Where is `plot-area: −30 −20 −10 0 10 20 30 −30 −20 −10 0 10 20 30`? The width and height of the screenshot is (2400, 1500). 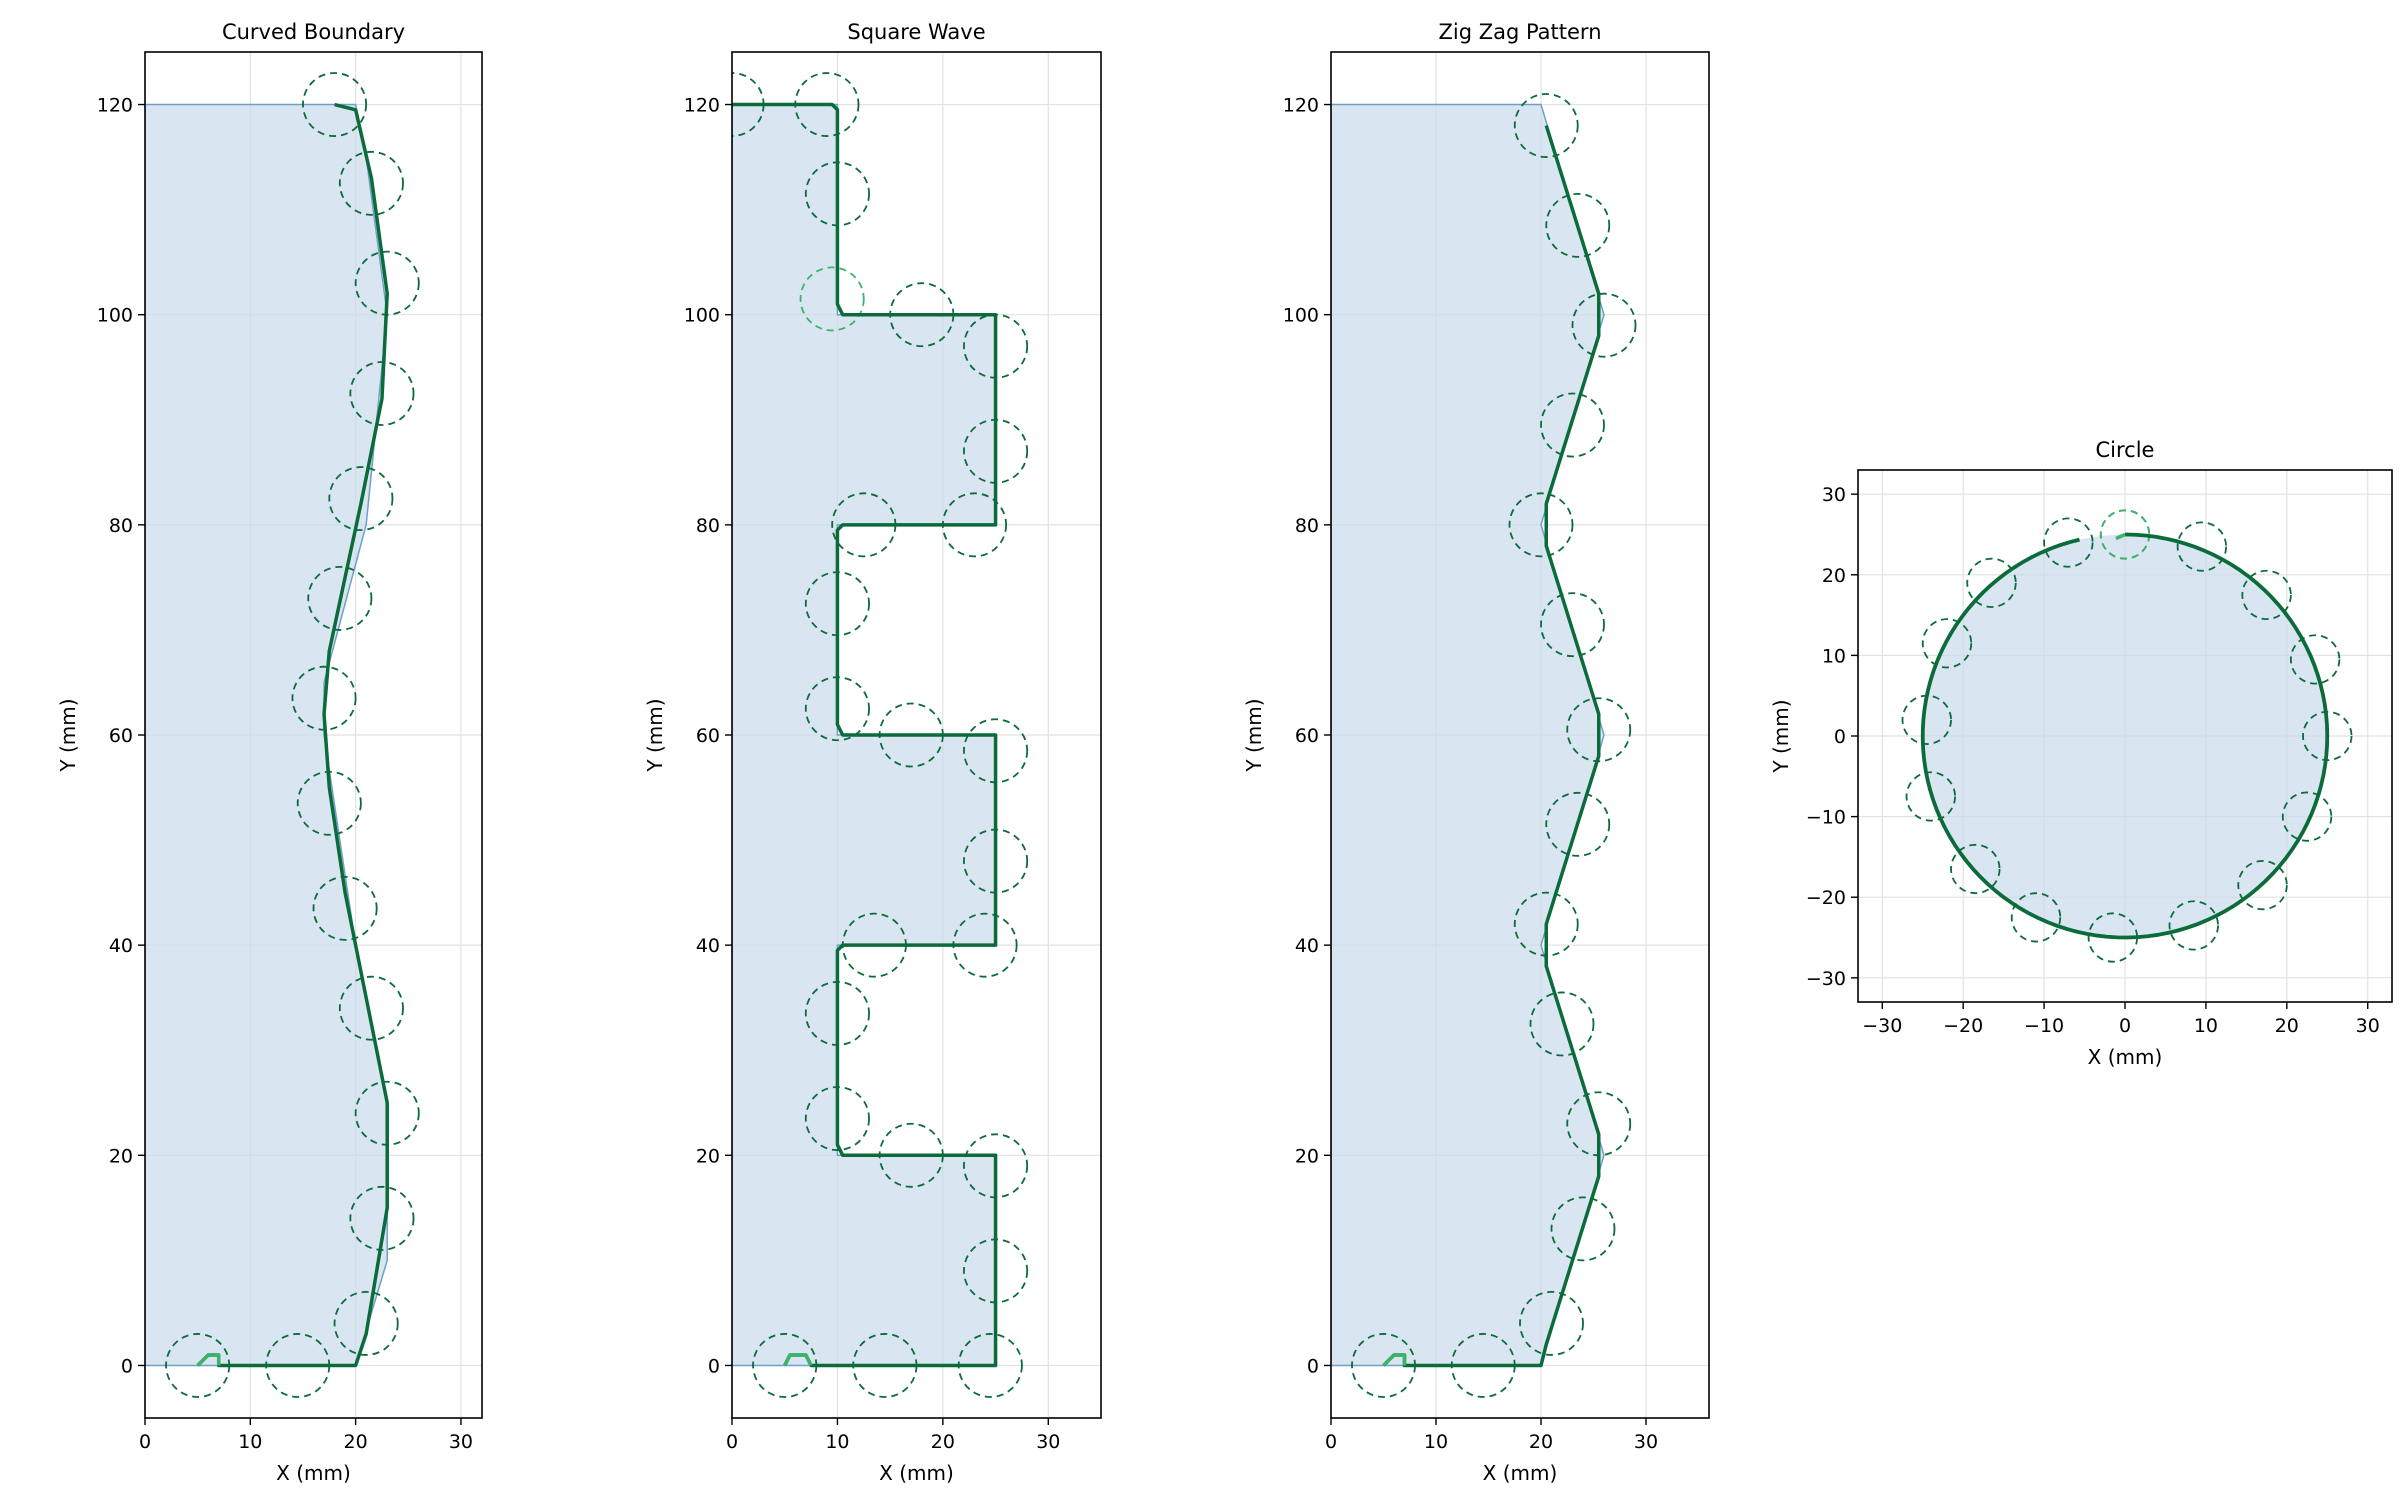
plot-area: −30 −20 −10 0 10 20 30 −30 −20 −10 0 10 20 30 is located at coordinates (2099, 753).